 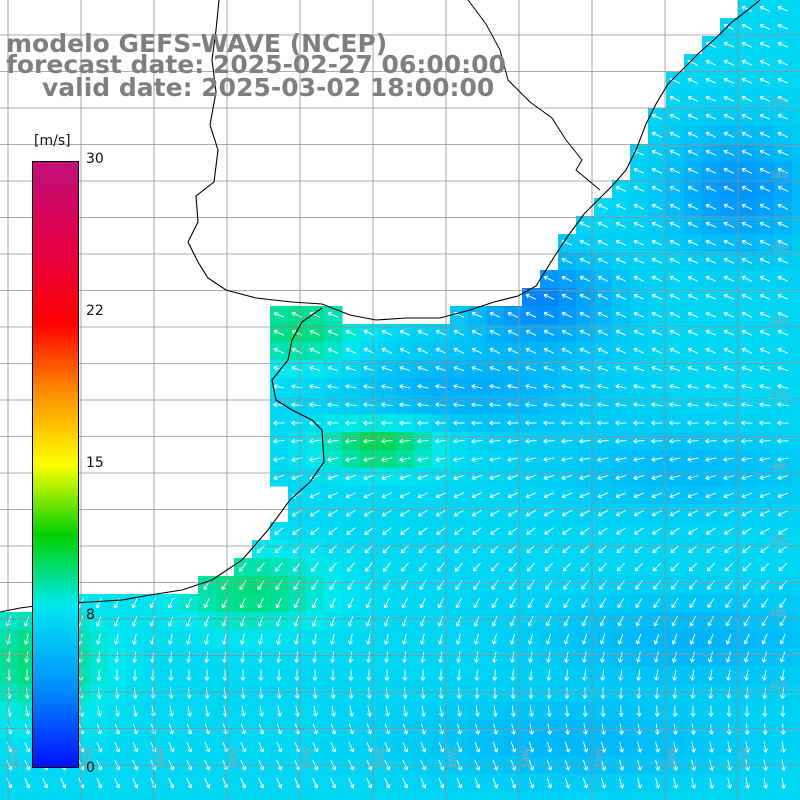 I want to click on colorbar-tick-8: 8, so click(x=90, y=615).